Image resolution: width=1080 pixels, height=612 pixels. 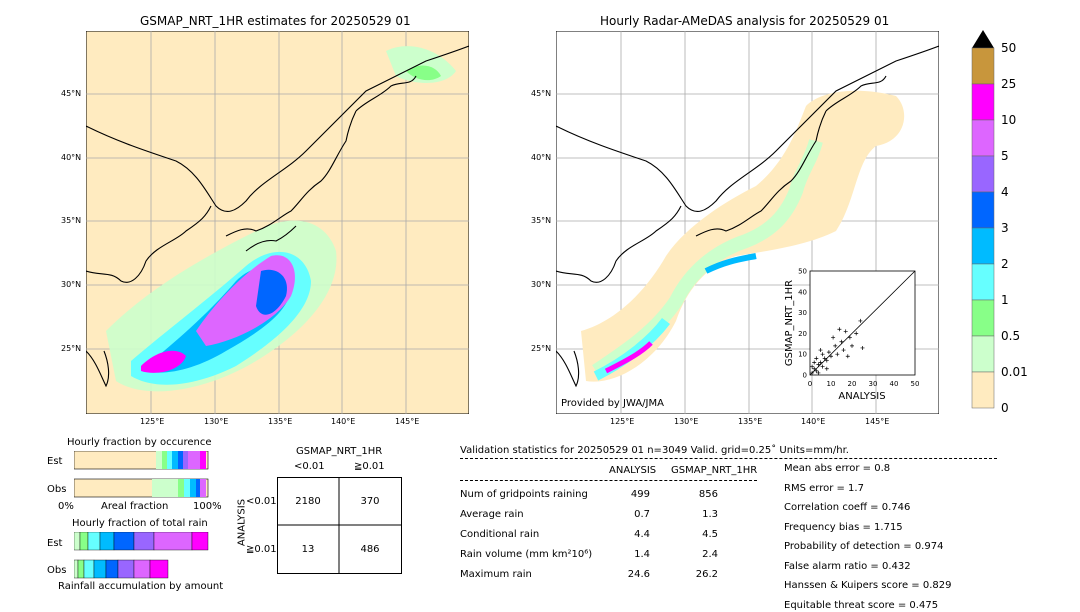 What do you see at coordinates (139, 442) in the screenshot?
I see `occurrence-title: Hourly fraction by occurence` at bounding box center [139, 442].